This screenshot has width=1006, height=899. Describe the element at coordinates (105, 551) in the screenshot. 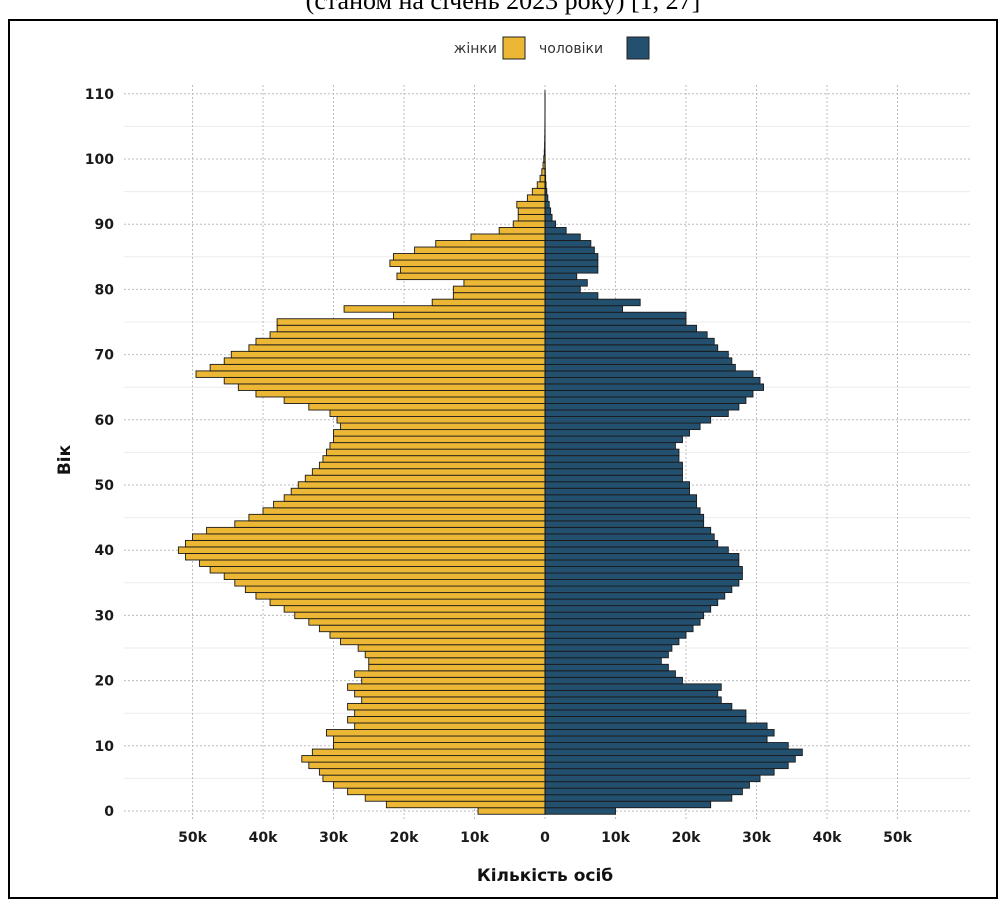

I see `y-tick-label: 40` at that location.